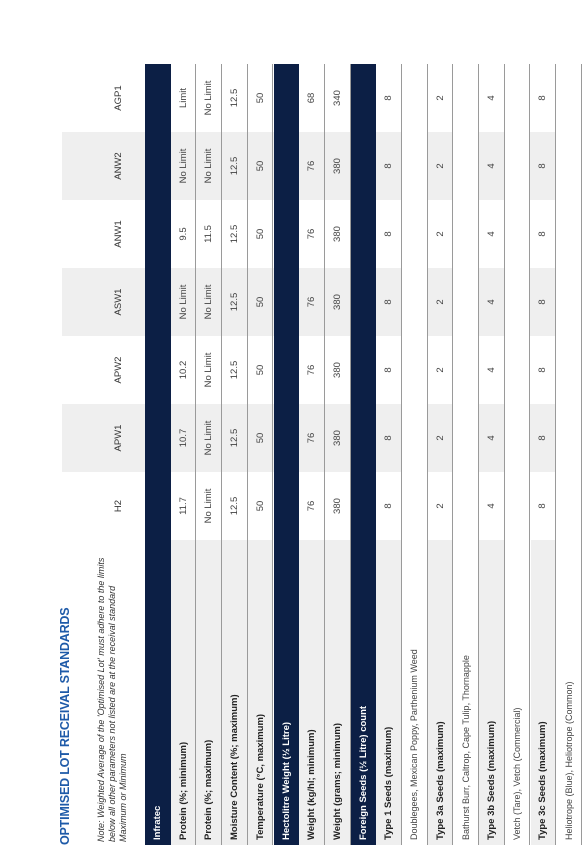 The width and height of the screenshot is (586, 850). I want to click on value-cell: Limit, so click(183, 98).